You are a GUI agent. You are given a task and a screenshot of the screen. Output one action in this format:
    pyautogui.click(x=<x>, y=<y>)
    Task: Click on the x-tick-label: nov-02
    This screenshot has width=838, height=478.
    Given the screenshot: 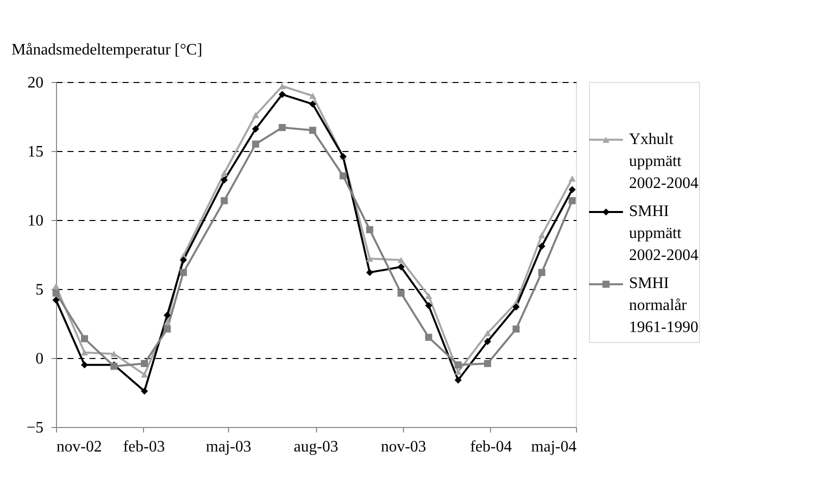 What is the action you would take?
    pyautogui.click(x=79, y=447)
    